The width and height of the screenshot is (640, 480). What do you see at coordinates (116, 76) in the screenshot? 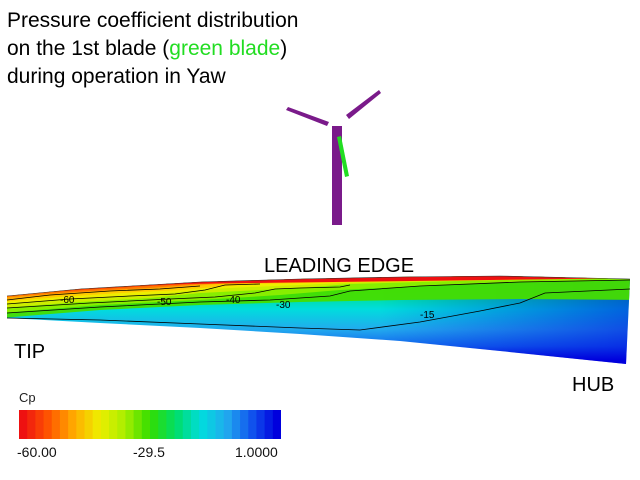
I see `title-line-3: during operation in Yaw` at bounding box center [116, 76].